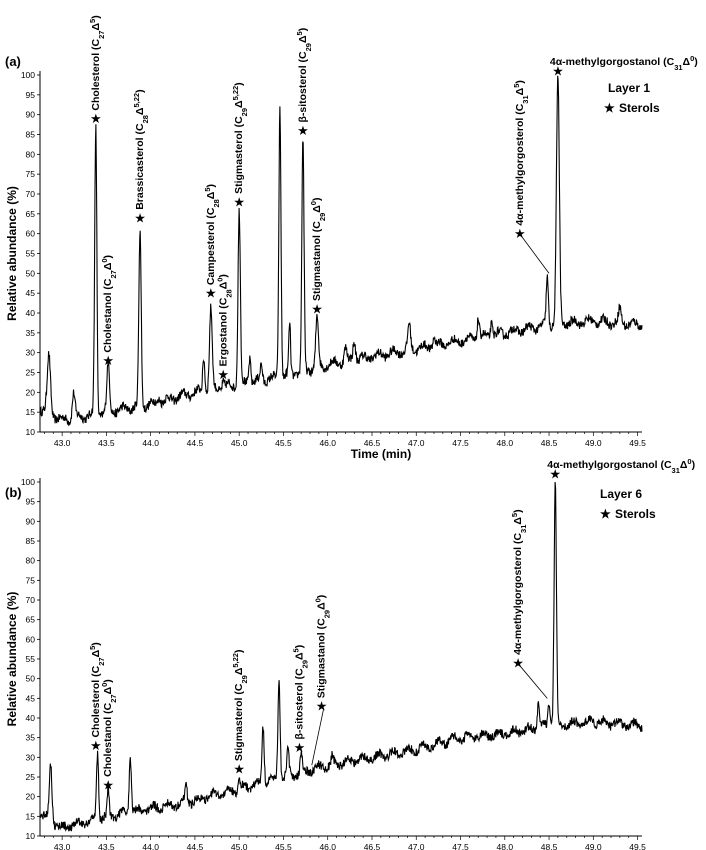  Describe the element at coordinates (31, 412) in the screenshot. I see `y-tick-label: 15` at that location.